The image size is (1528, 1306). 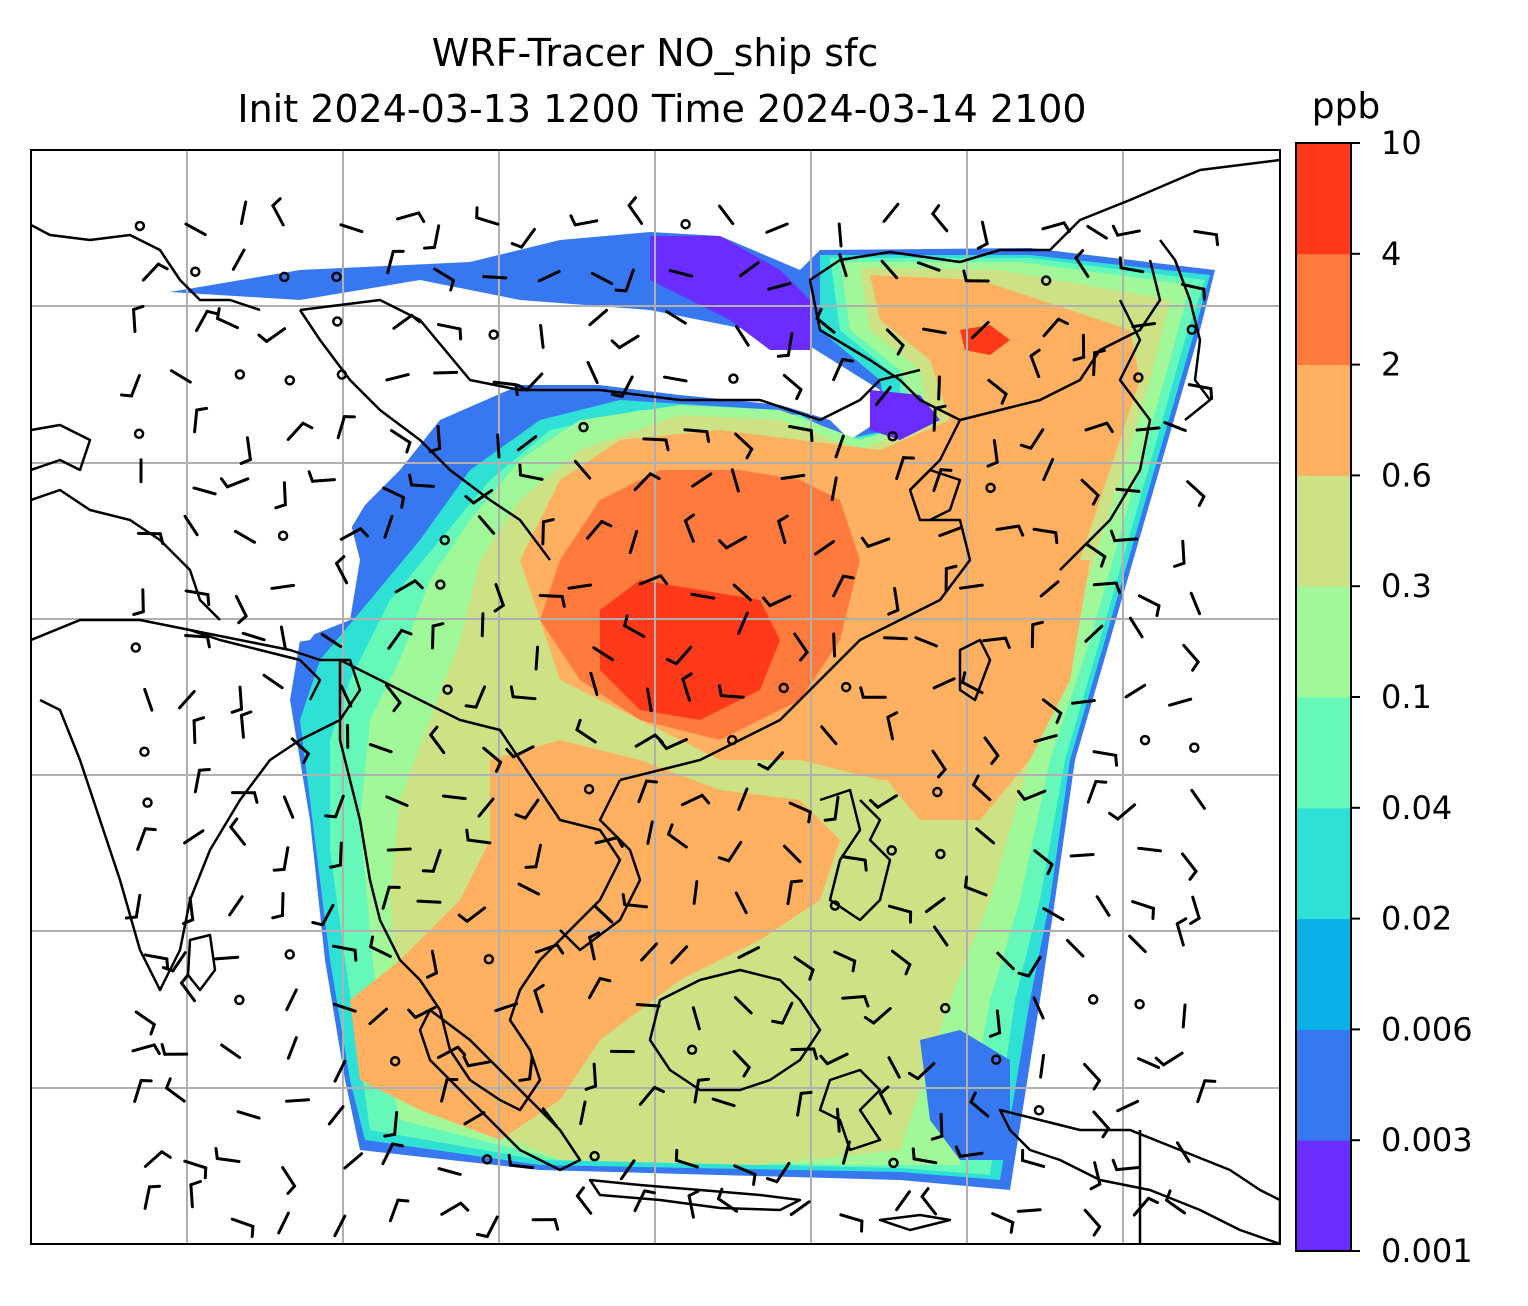 What do you see at coordinates (655, 53) in the screenshot?
I see `map-title-line1: WRF-Tracer NO_ship sfc` at bounding box center [655, 53].